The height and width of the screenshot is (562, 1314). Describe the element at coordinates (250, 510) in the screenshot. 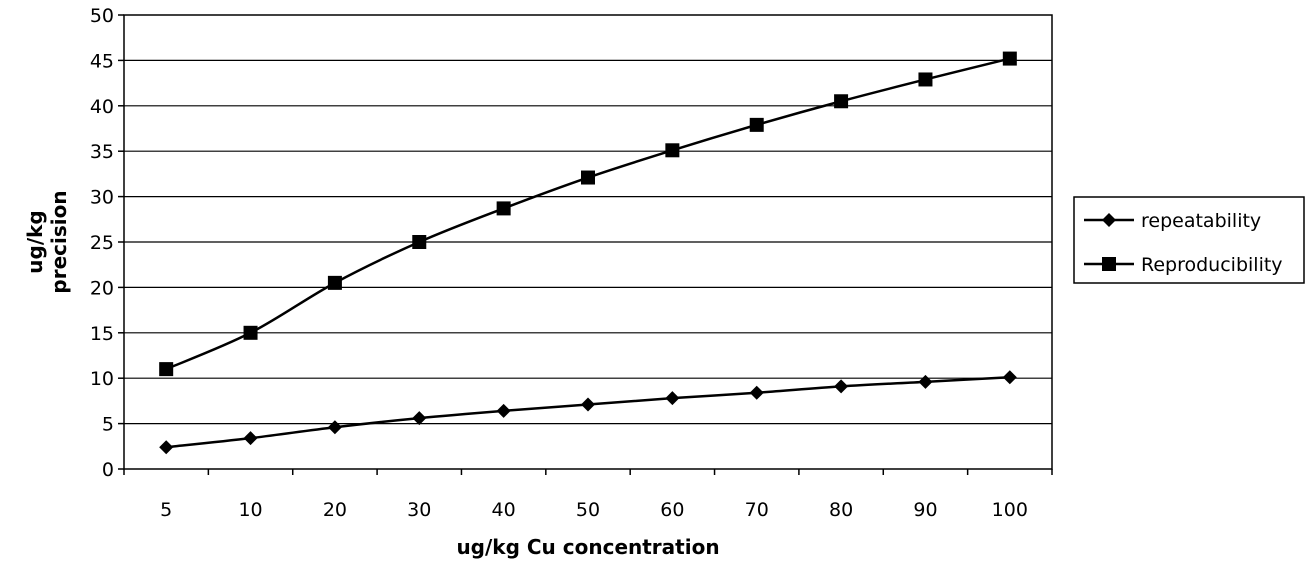

I see `x-tick-label: 10` at that location.